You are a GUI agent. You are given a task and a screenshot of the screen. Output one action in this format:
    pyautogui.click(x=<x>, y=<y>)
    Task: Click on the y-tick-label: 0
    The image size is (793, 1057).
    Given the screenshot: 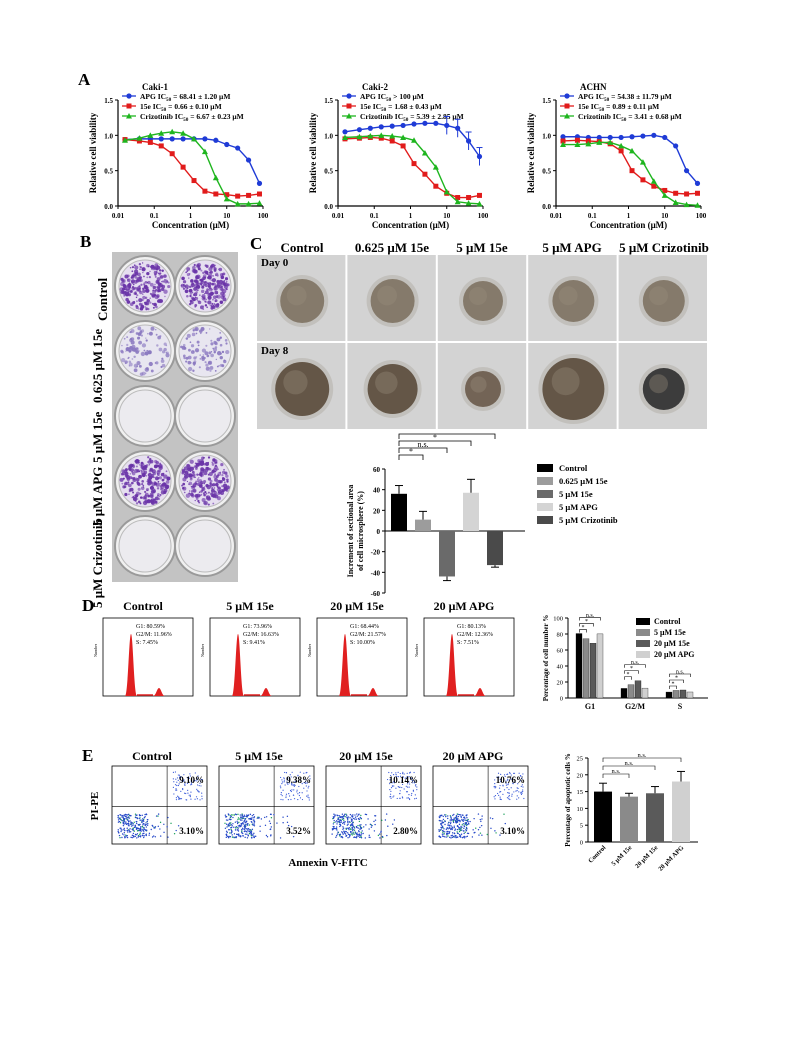 What is the action you would take?
    pyautogui.click(x=561, y=699)
    